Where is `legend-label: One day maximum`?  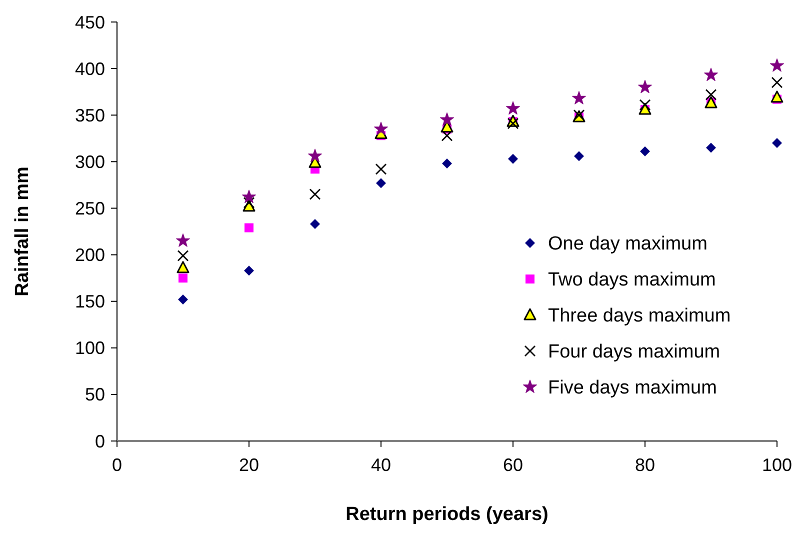
legend-label: One day maximum is located at coordinates (628, 244).